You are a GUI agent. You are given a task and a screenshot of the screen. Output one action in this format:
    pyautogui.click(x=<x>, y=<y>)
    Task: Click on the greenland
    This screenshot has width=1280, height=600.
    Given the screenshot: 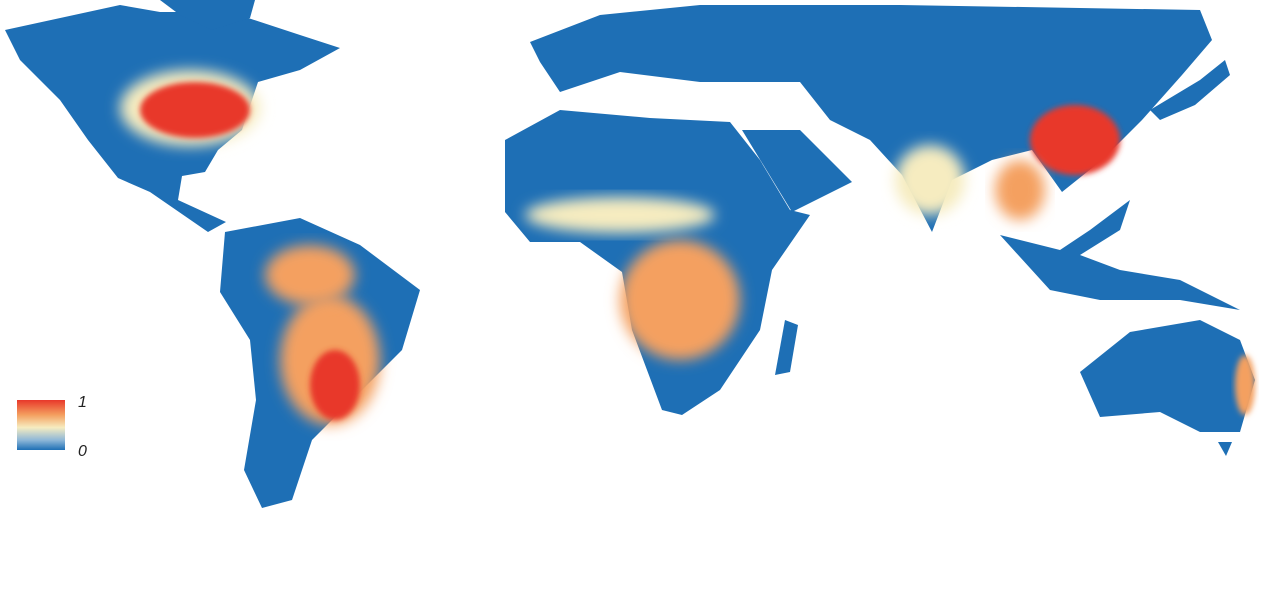 What is the action you would take?
    pyautogui.click(x=207, y=15)
    